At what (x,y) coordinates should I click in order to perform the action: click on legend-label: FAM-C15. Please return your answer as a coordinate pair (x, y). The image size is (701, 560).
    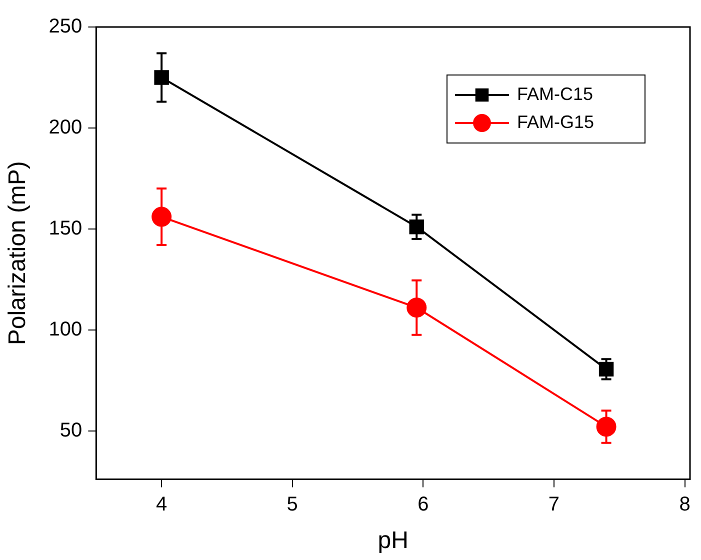
    Looking at the image, I should click on (555, 94).